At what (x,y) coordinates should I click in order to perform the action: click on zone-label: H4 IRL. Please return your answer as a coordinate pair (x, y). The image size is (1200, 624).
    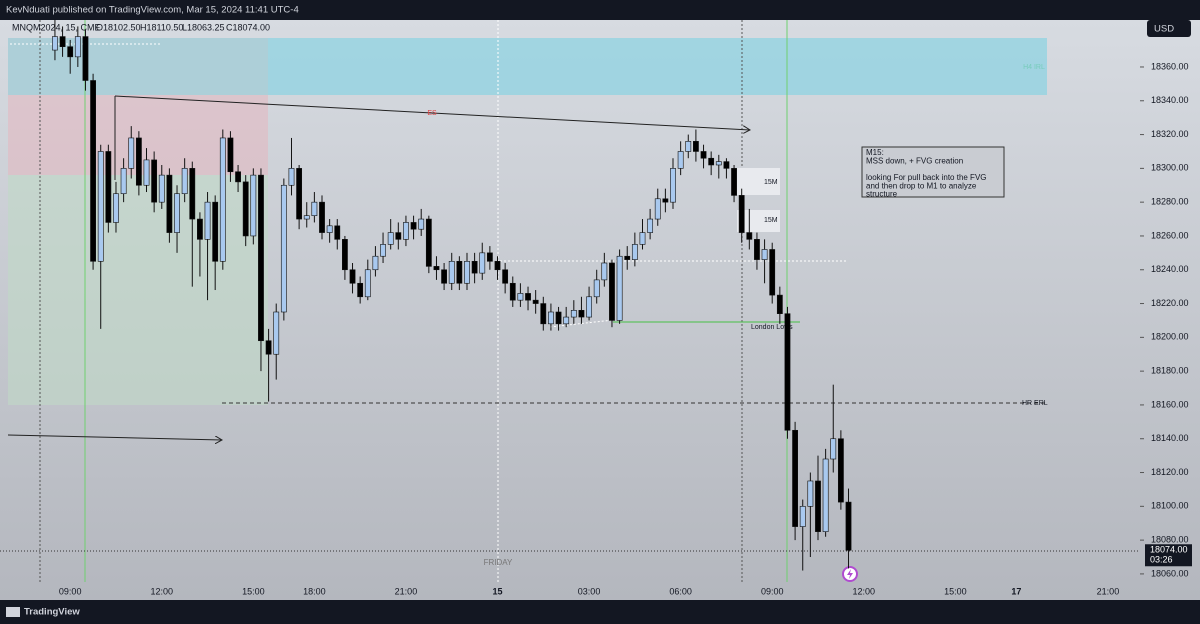
    Looking at the image, I should click on (1034, 67).